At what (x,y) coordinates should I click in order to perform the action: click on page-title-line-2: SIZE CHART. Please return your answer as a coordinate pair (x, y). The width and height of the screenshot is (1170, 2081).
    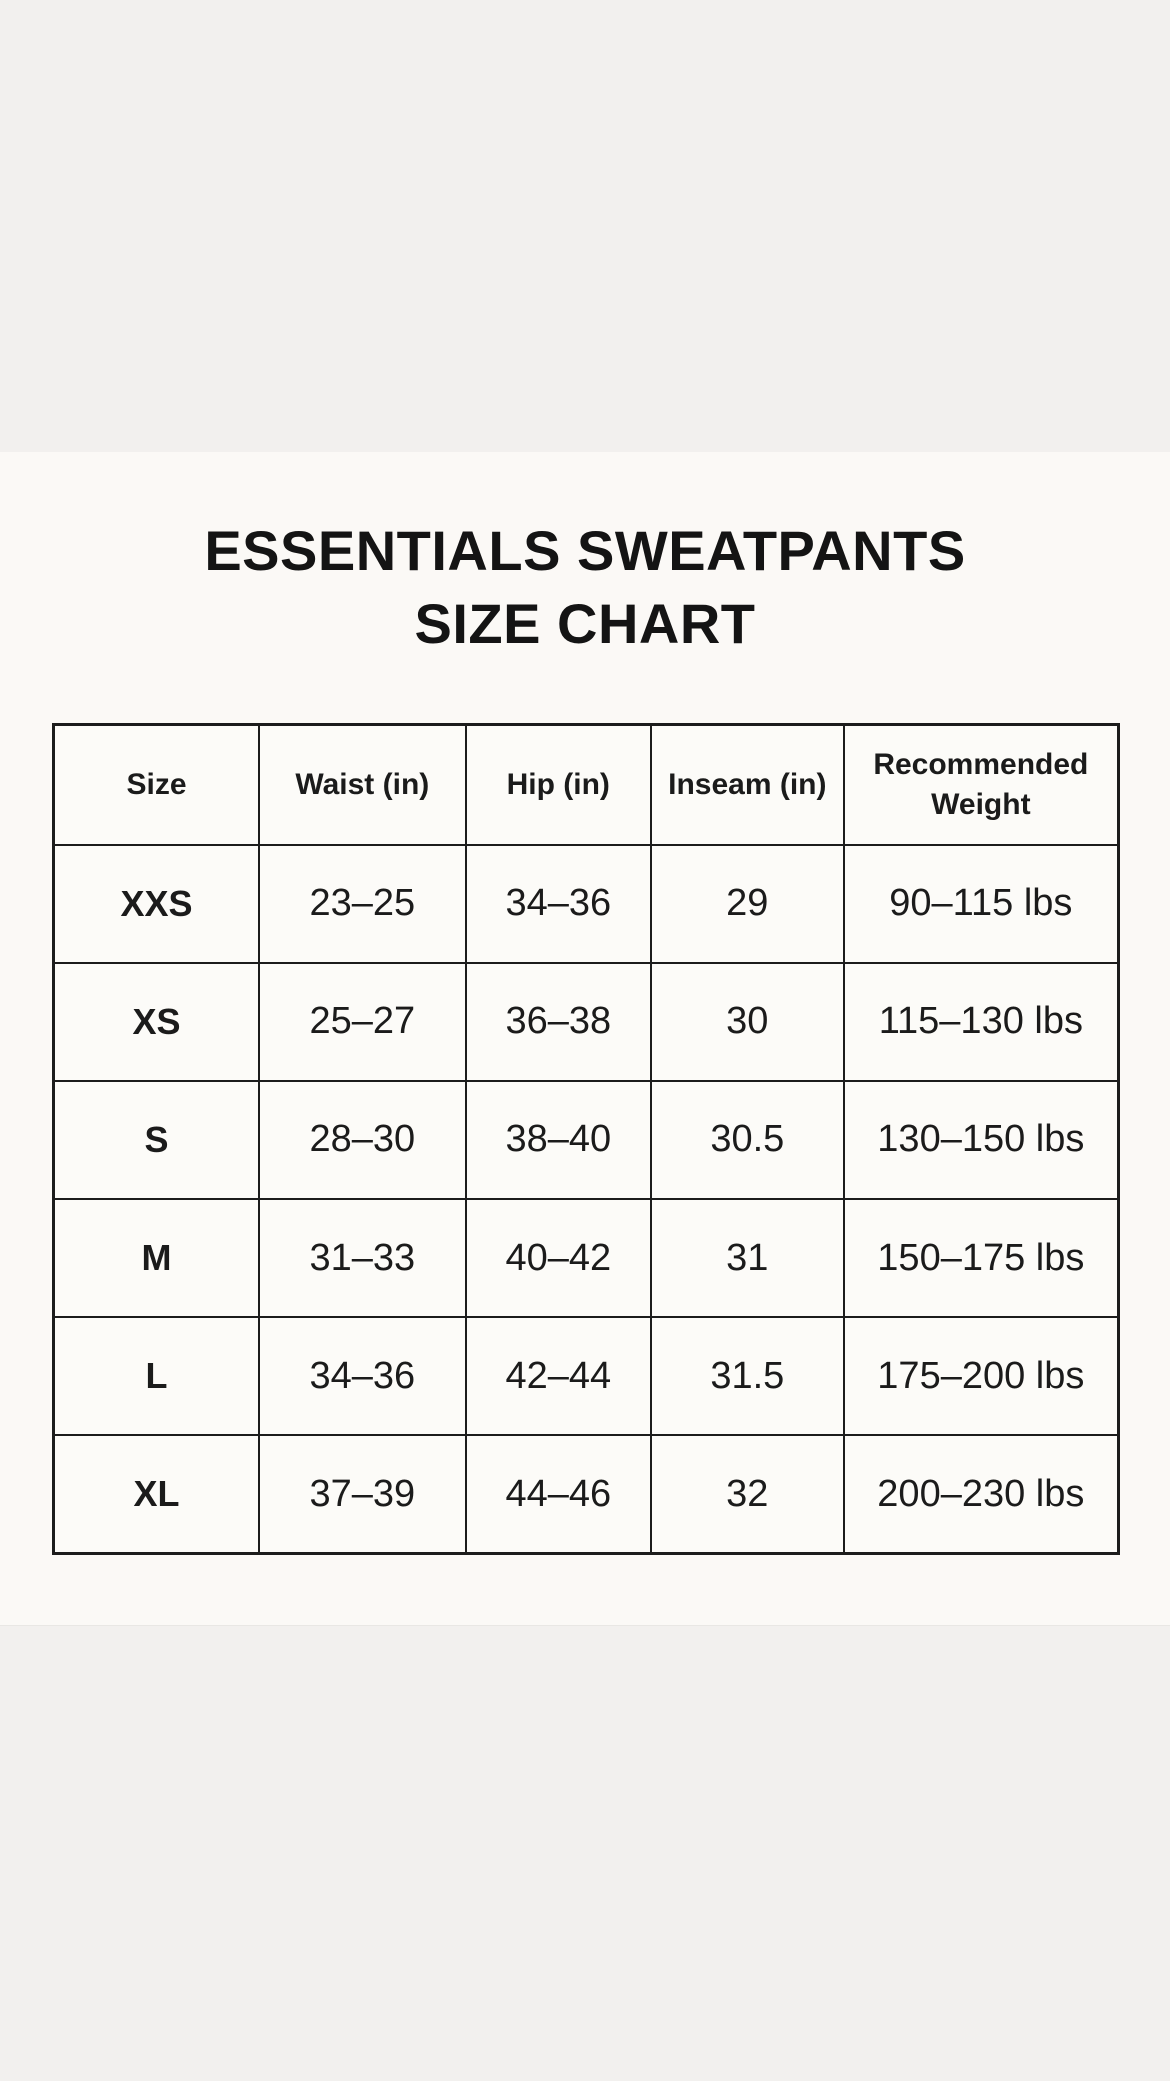
    Looking at the image, I should click on (585, 623).